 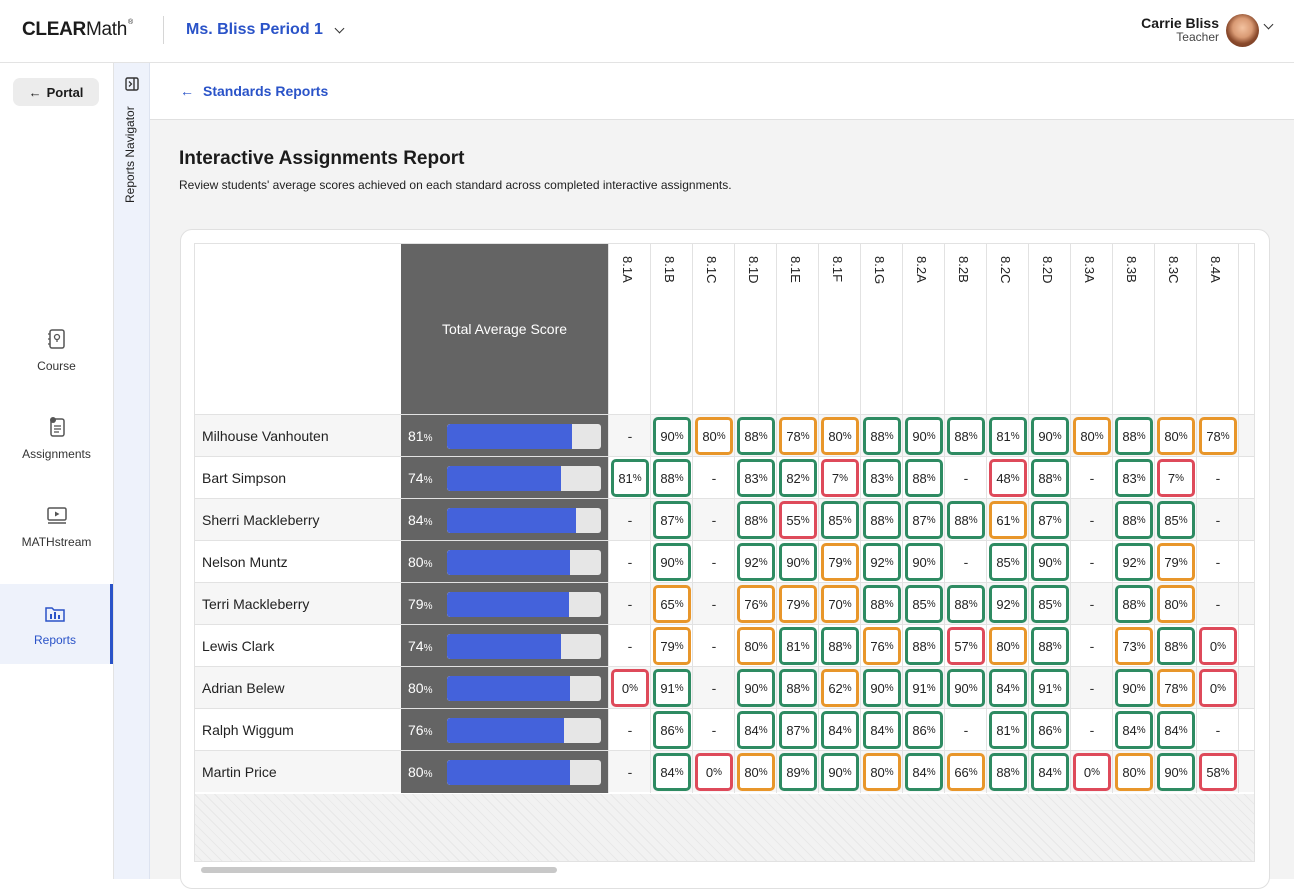 I want to click on student-name: Martin Price, so click(x=239, y=772).